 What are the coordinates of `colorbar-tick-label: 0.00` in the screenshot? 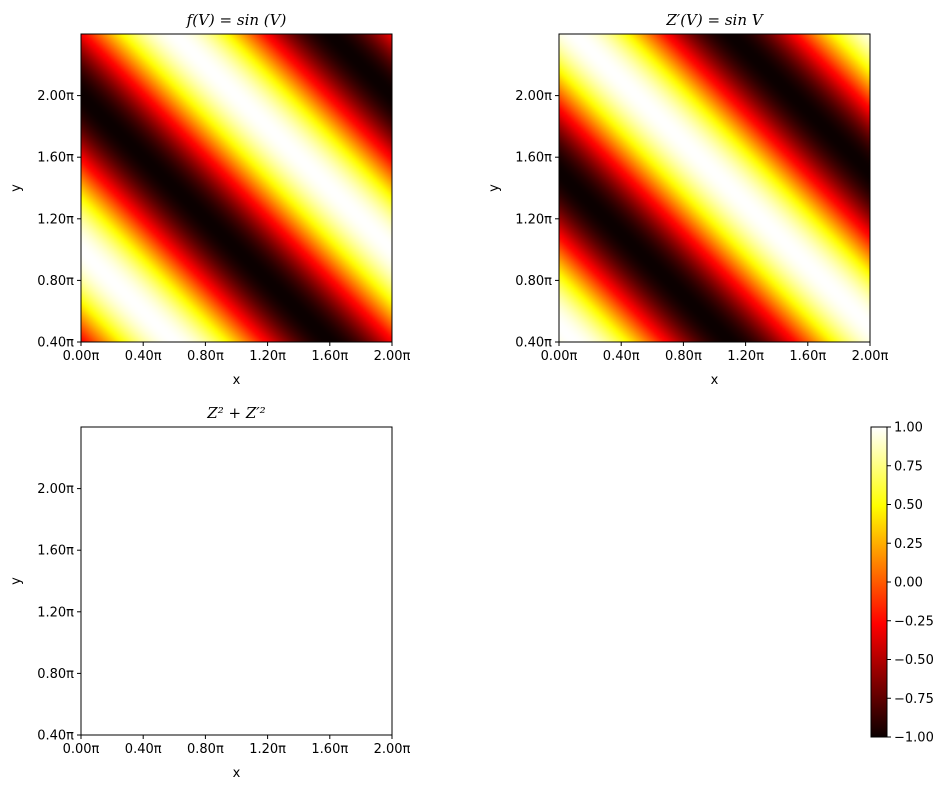 It's located at (908, 583).